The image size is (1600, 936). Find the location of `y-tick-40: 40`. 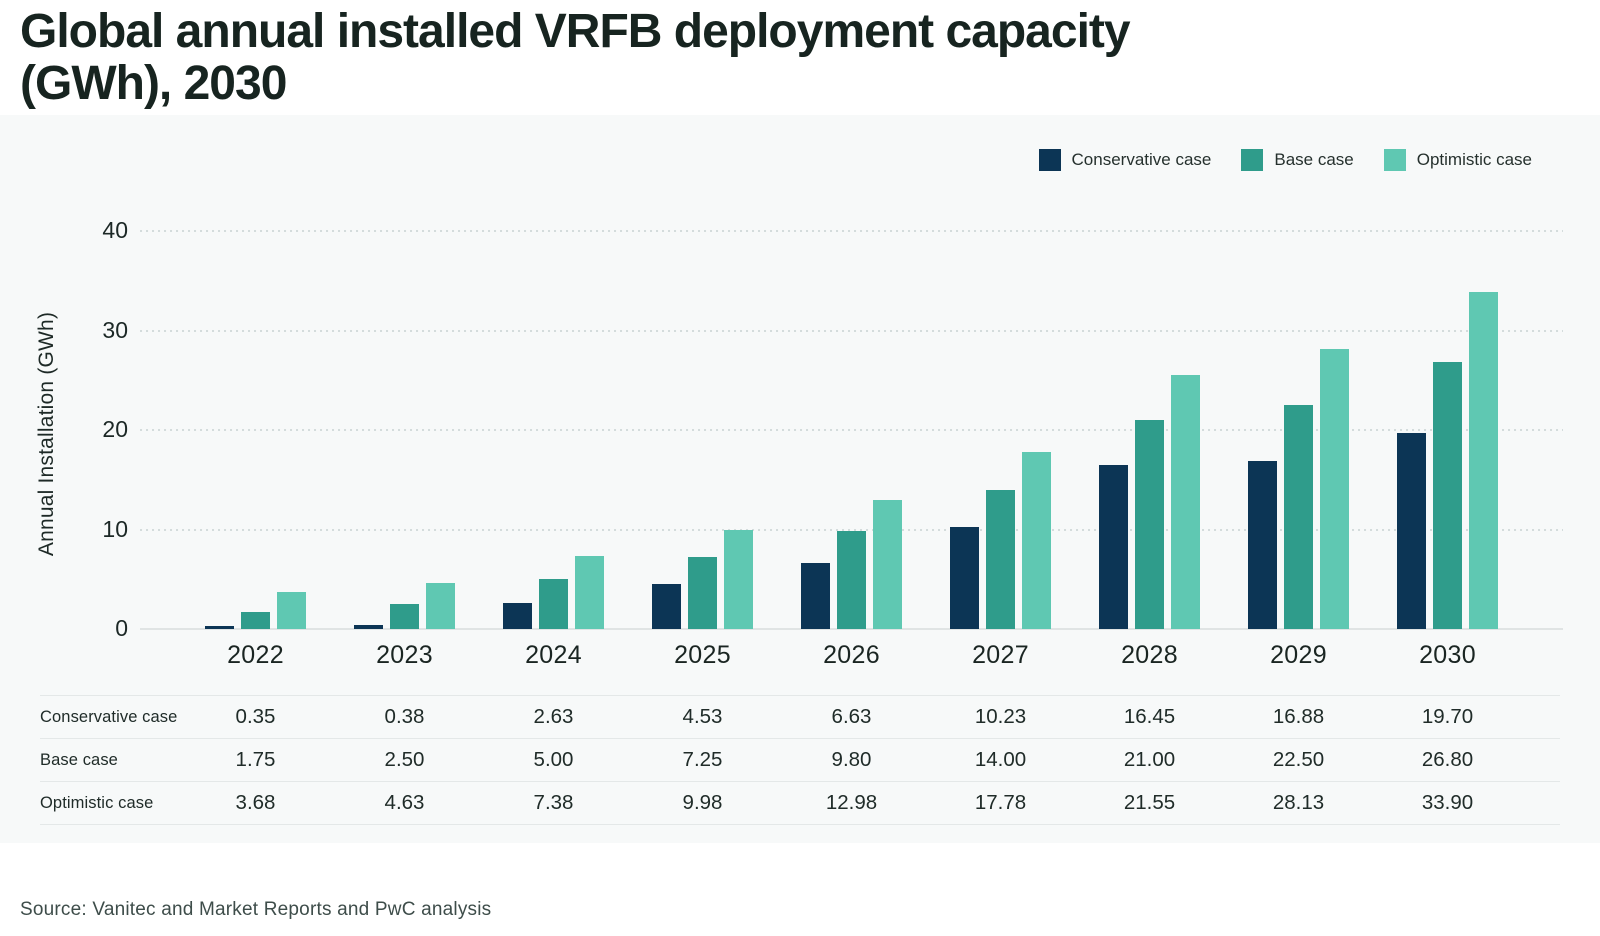

y-tick-40: 40 is located at coordinates (115, 229).